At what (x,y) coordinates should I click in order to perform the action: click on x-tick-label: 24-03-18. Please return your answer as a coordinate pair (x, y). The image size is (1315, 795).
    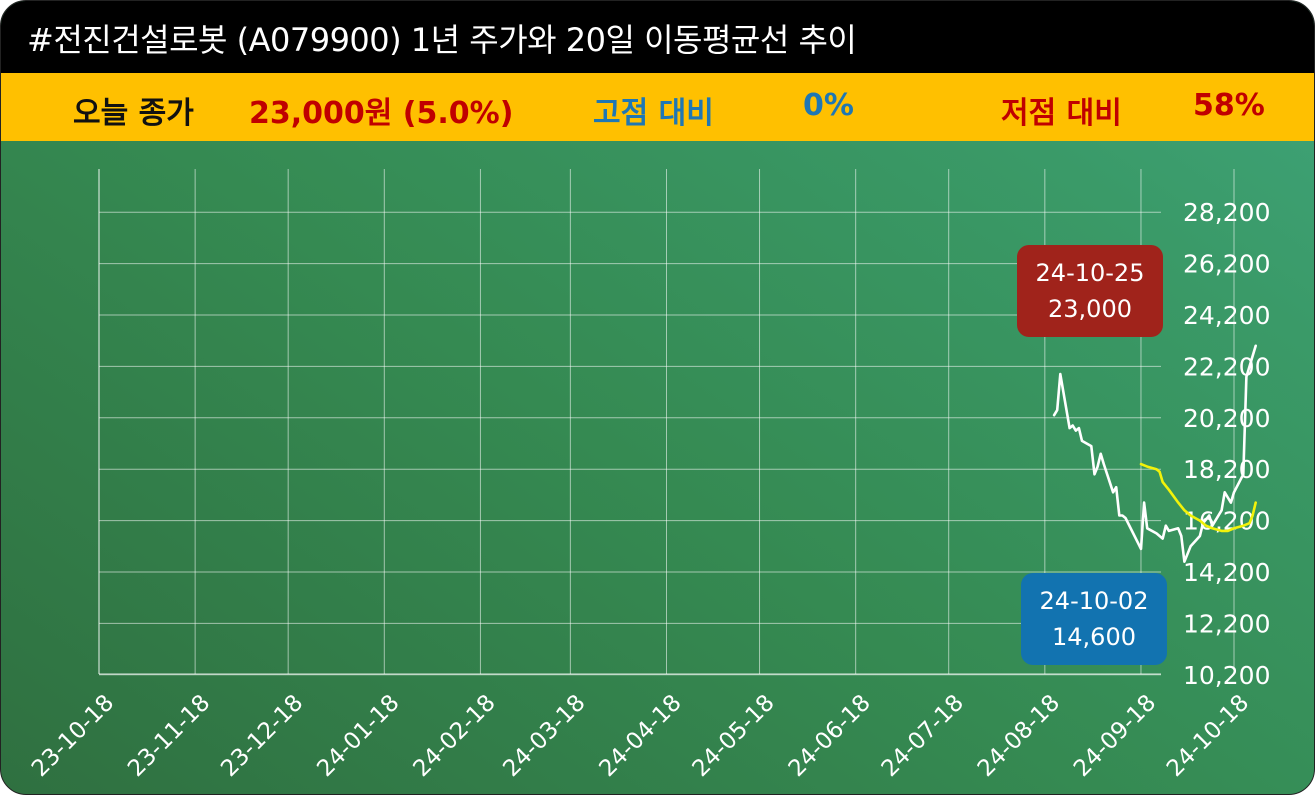
    Looking at the image, I should click on (544, 736).